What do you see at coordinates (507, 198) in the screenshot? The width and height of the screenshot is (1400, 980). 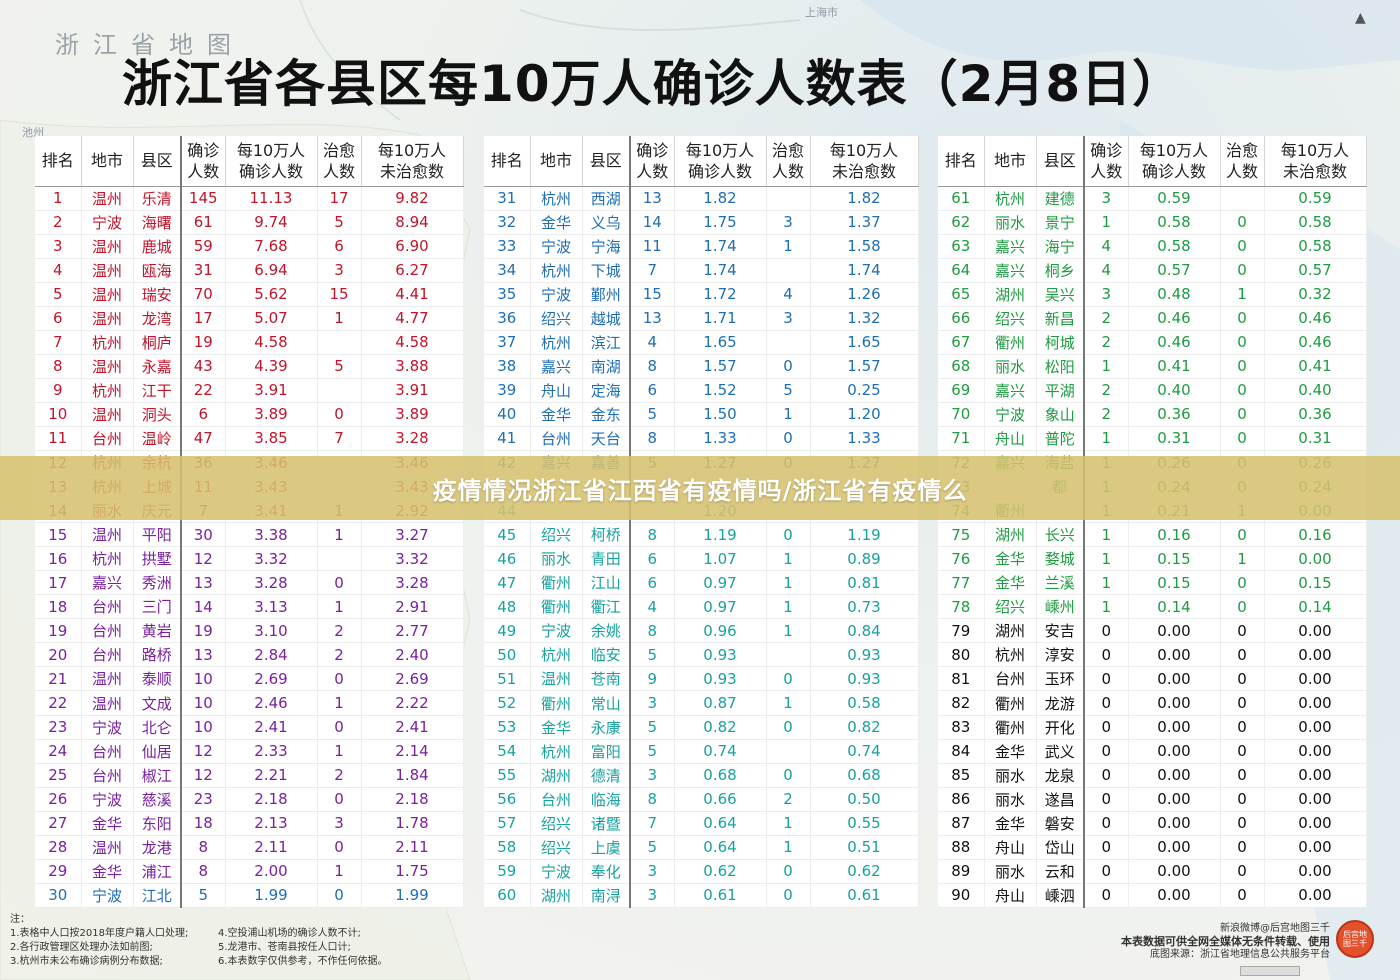 I see `cell-rank: 31` at bounding box center [507, 198].